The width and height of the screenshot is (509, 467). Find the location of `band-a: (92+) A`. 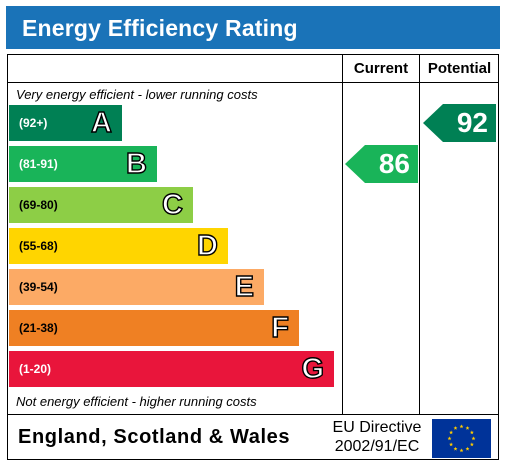

band-a: (92+) A is located at coordinates (65, 123).